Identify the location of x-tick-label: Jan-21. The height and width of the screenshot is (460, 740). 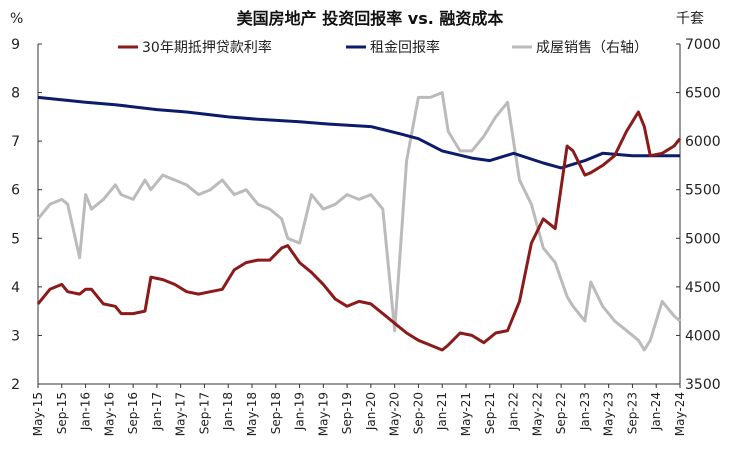
(442, 411).